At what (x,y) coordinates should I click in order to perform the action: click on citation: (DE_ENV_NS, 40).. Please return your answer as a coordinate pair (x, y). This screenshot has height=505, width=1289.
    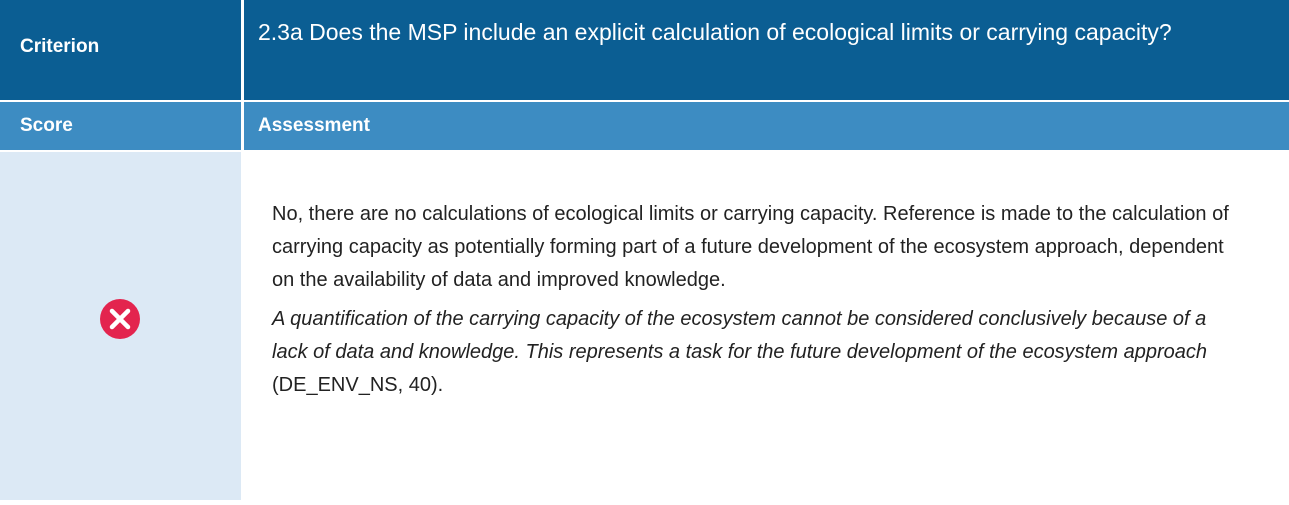
    Looking at the image, I should click on (358, 385).